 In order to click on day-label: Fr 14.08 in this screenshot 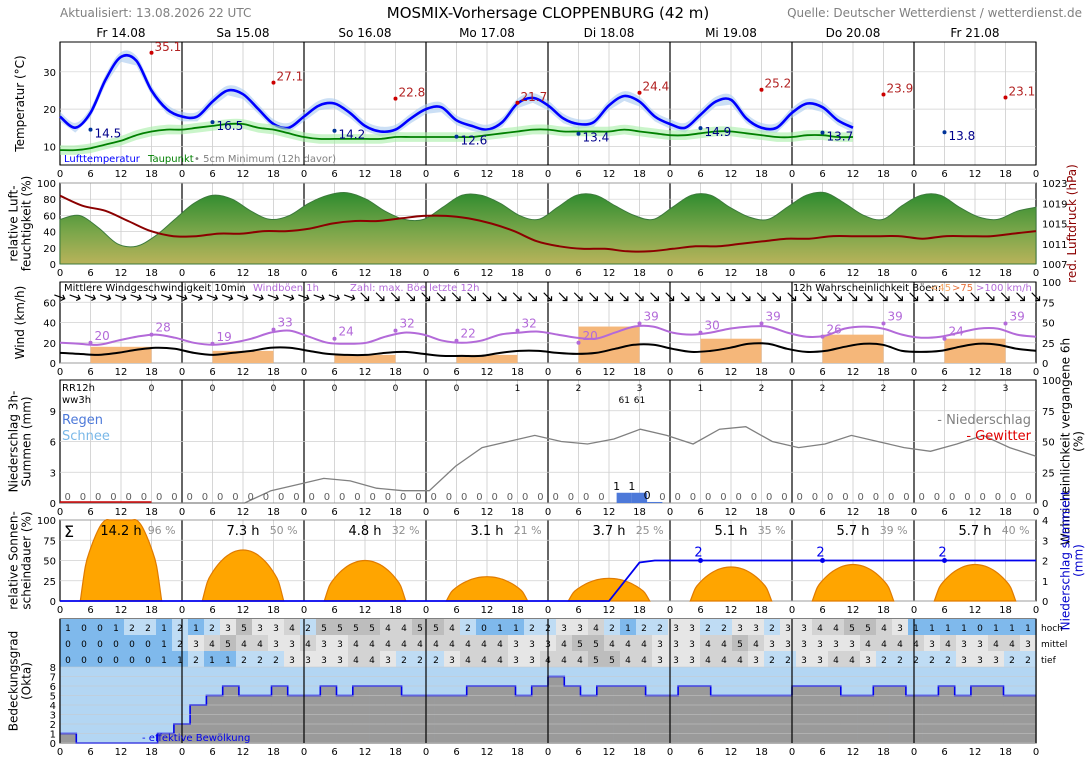, I will do `click(120, 33)`.